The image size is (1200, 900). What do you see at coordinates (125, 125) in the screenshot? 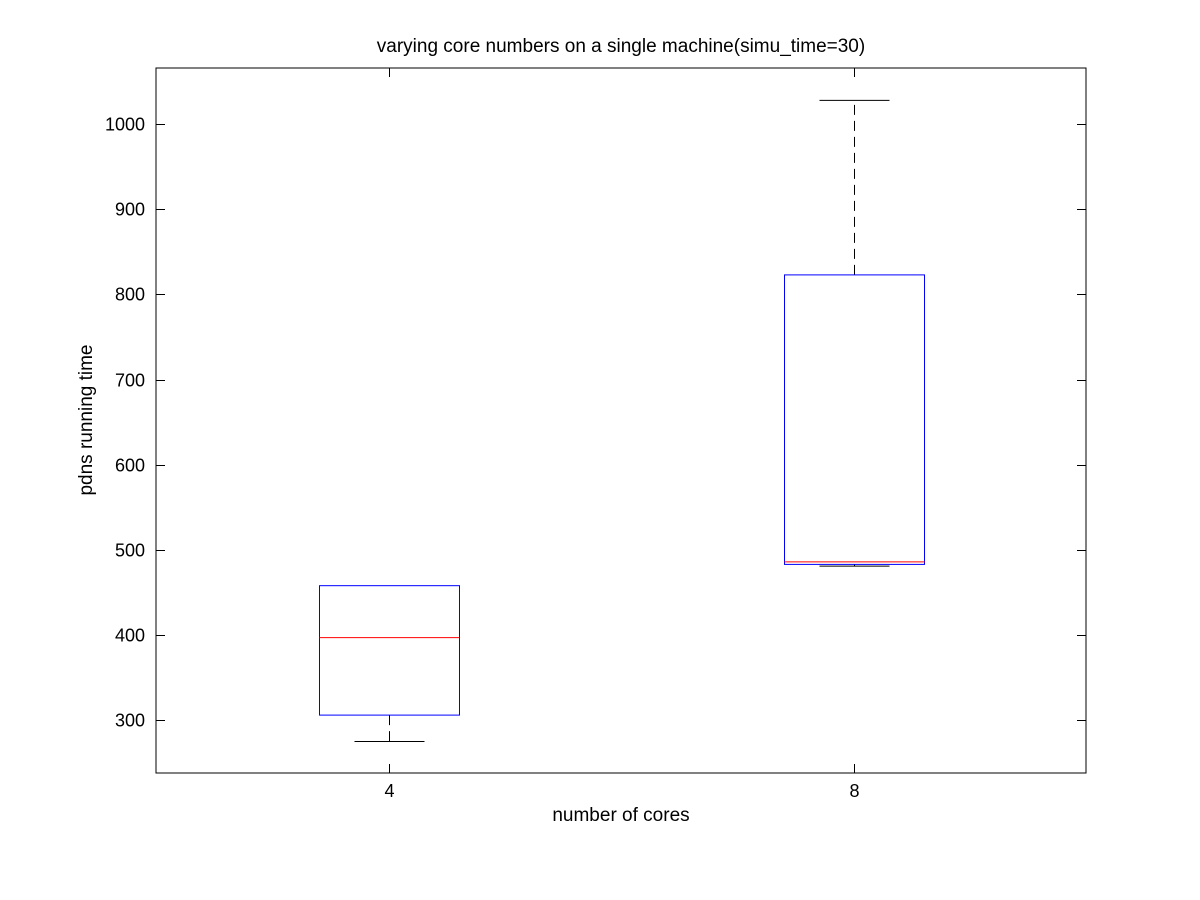
I see `y-tick-label: 1000` at bounding box center [125, 125].